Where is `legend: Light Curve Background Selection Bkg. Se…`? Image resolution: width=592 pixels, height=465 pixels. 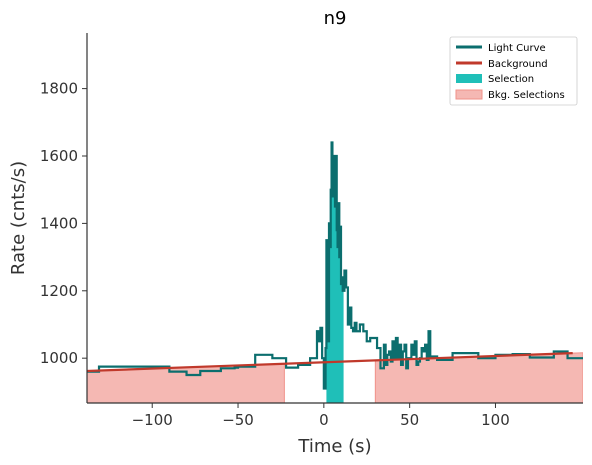
legend: Light Curve Background Selection Bkg. Se… is located at coordinates (513, 71).